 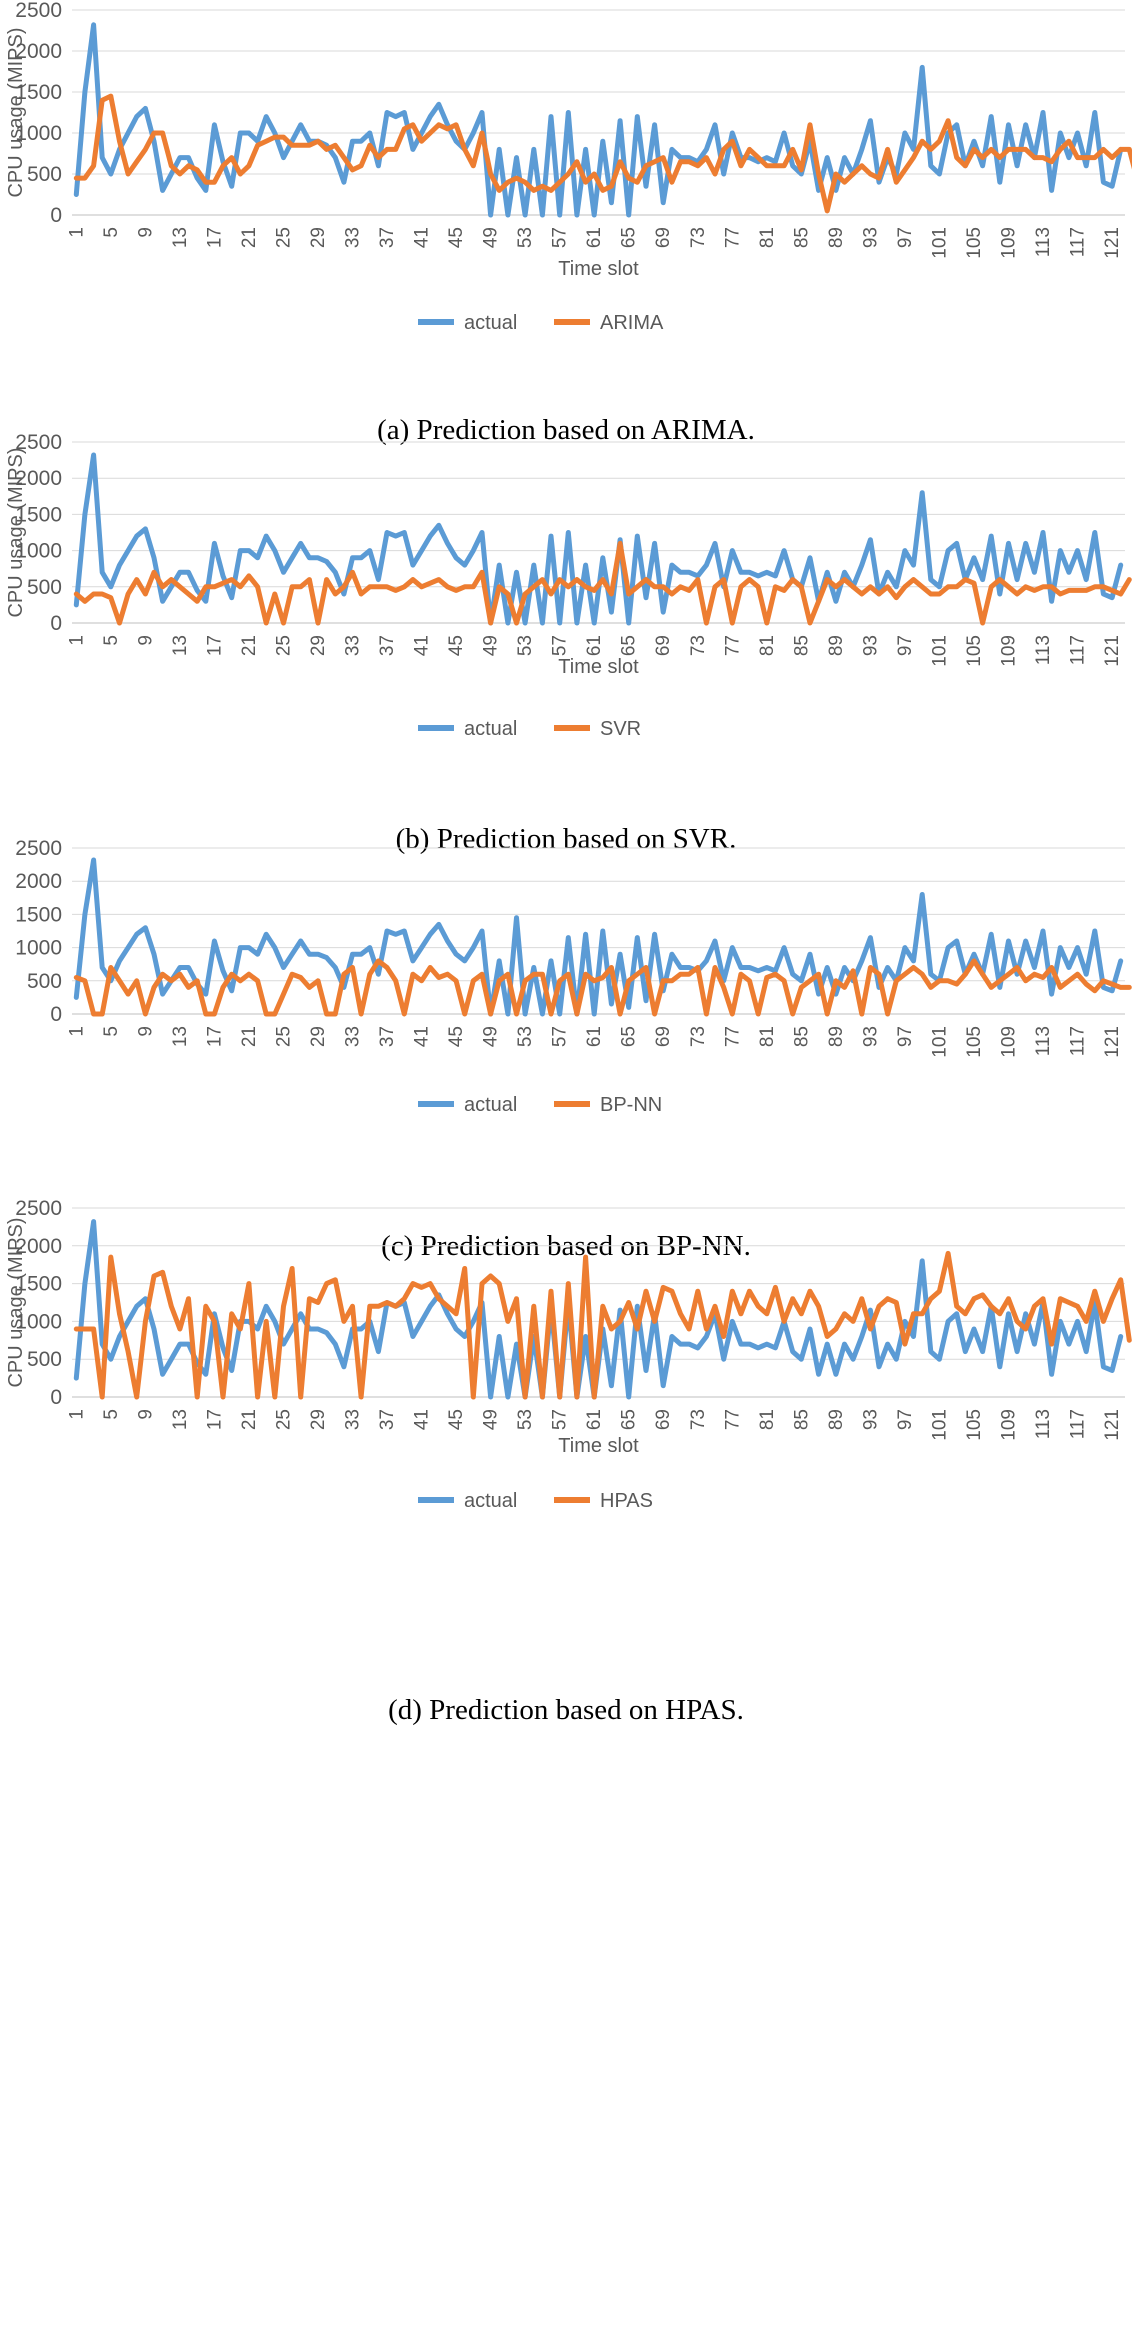 I want to click on legend-label-model: BP-NN, so click(x=631, y=1105).